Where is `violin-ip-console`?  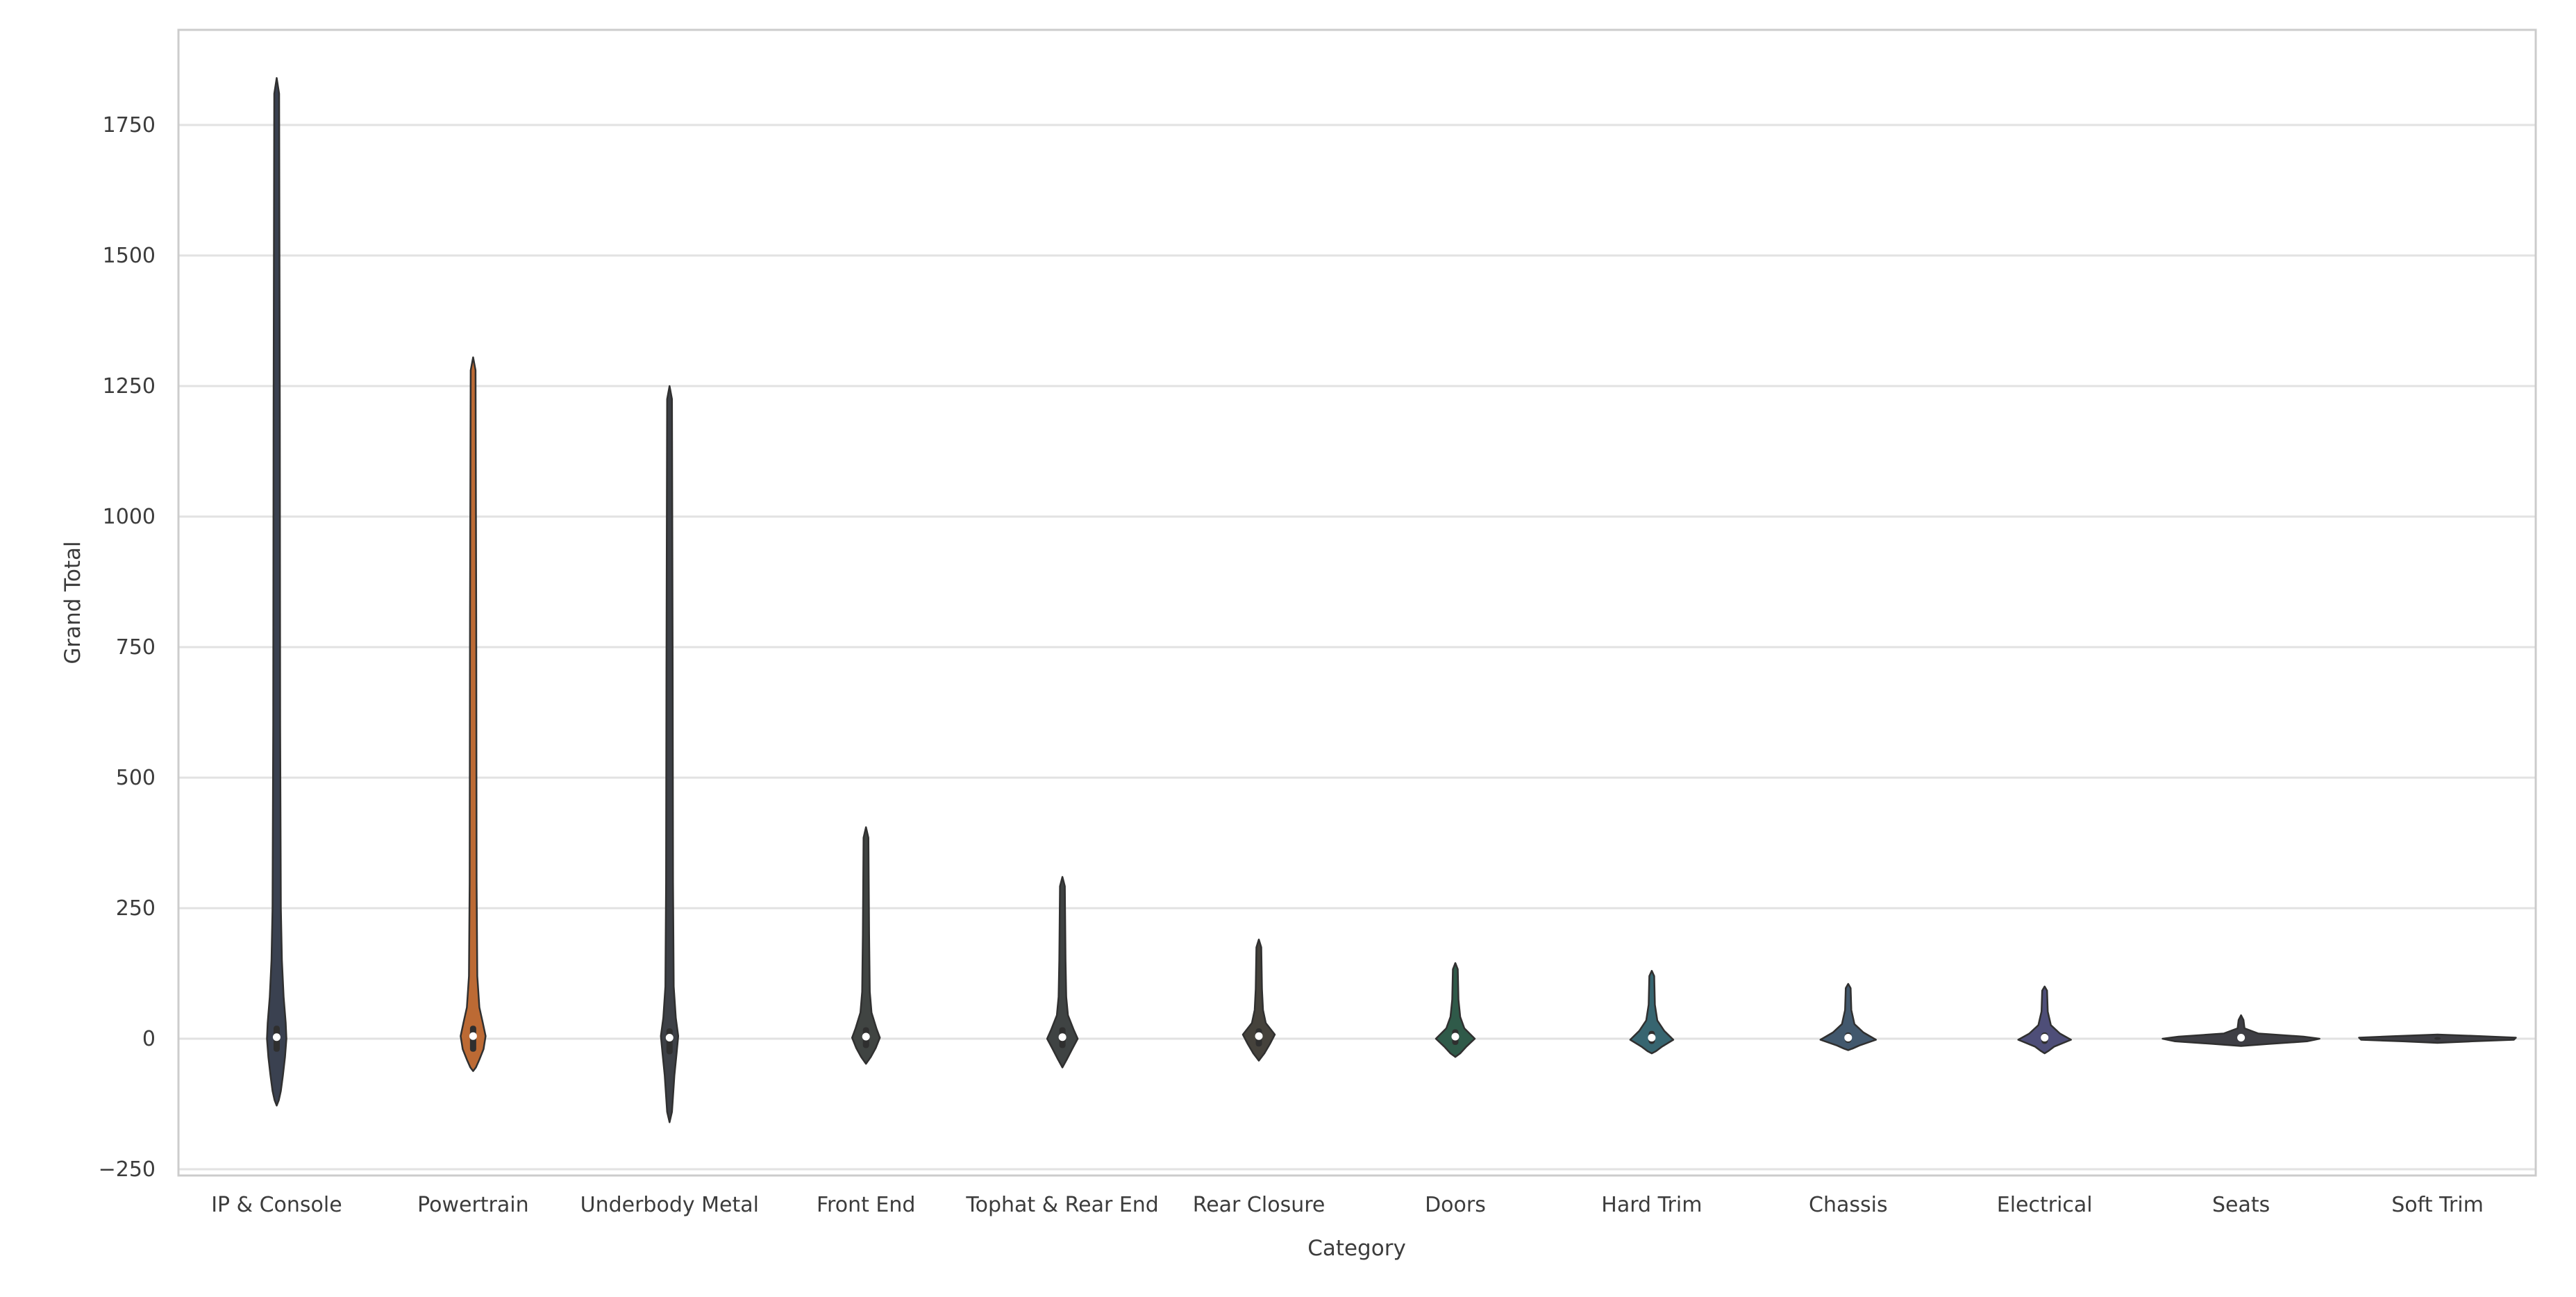 violin-ip-console is located at coordinates (276, 592).